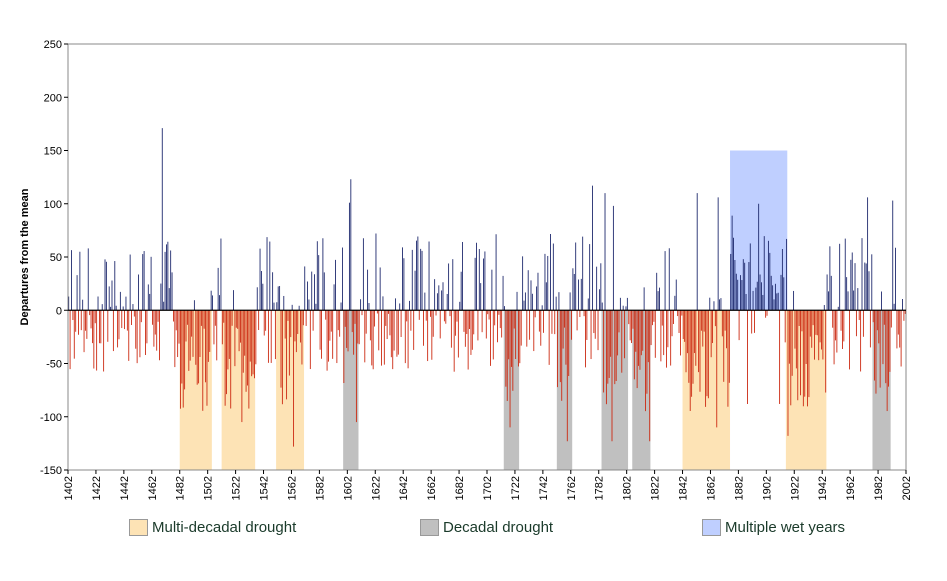 This screenshot has width=947, height=581. I want to click on x-tick-label: 1642, so click(404, 488).